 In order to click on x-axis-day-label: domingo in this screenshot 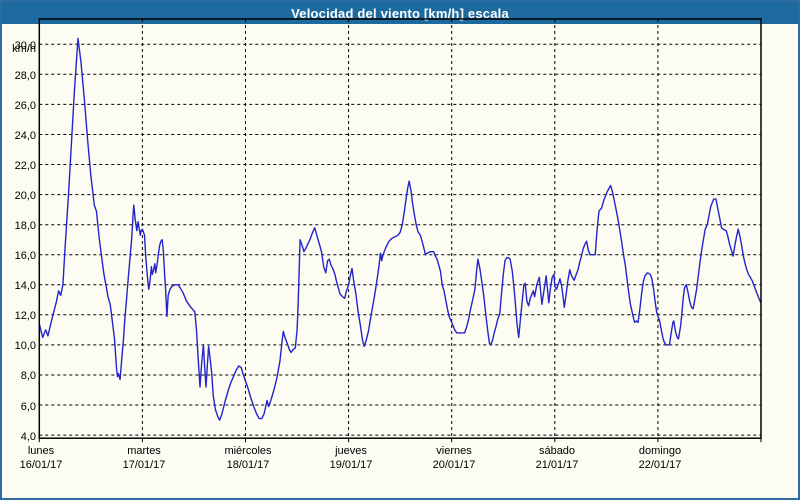, I will do `click(660, 451)`.